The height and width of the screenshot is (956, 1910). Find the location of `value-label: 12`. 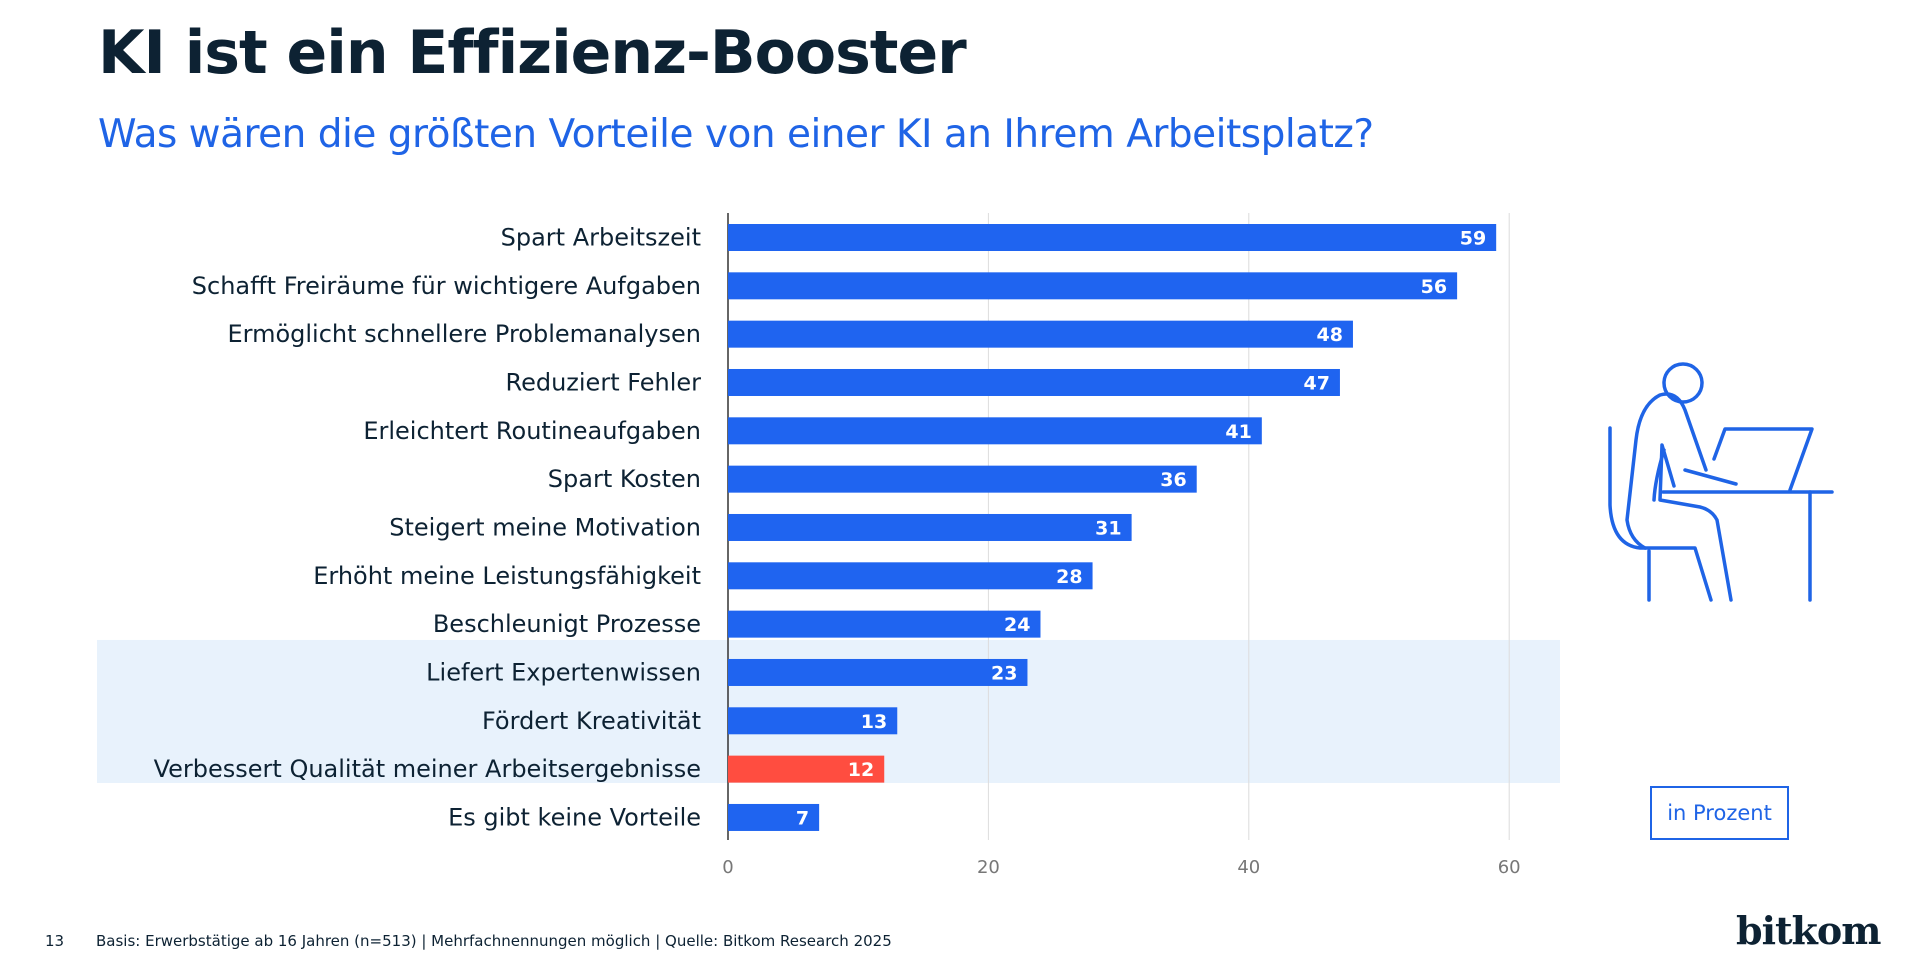

value-label: 12 is located at coordinates (861, 770).